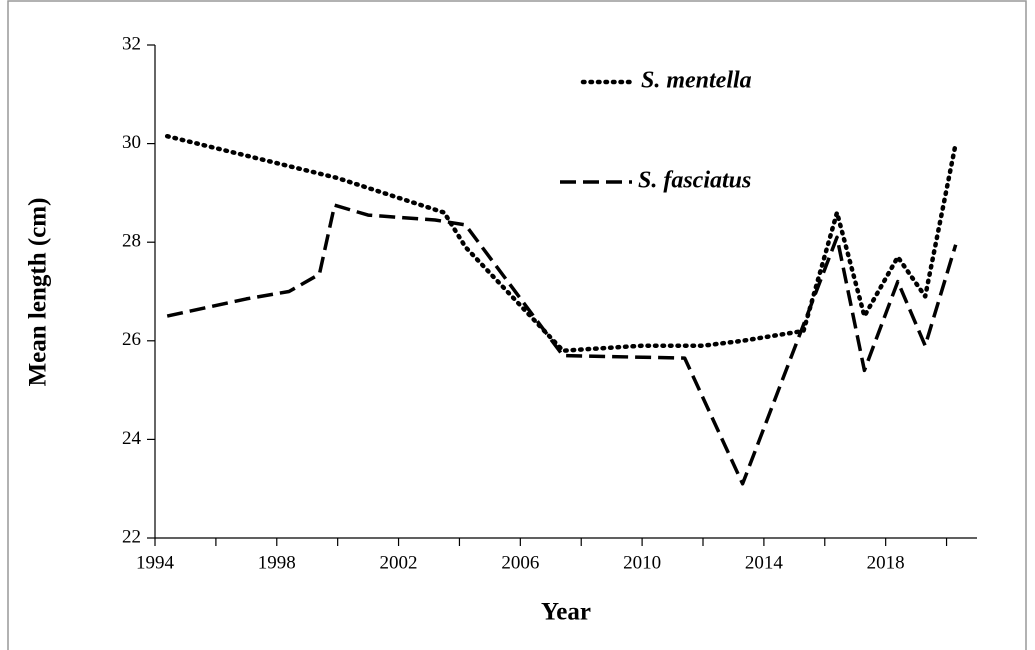 Image resolution: width=1035 pixels, height=650 pixels. I want to click on x-tick-label: 2014, so click(764, 562).